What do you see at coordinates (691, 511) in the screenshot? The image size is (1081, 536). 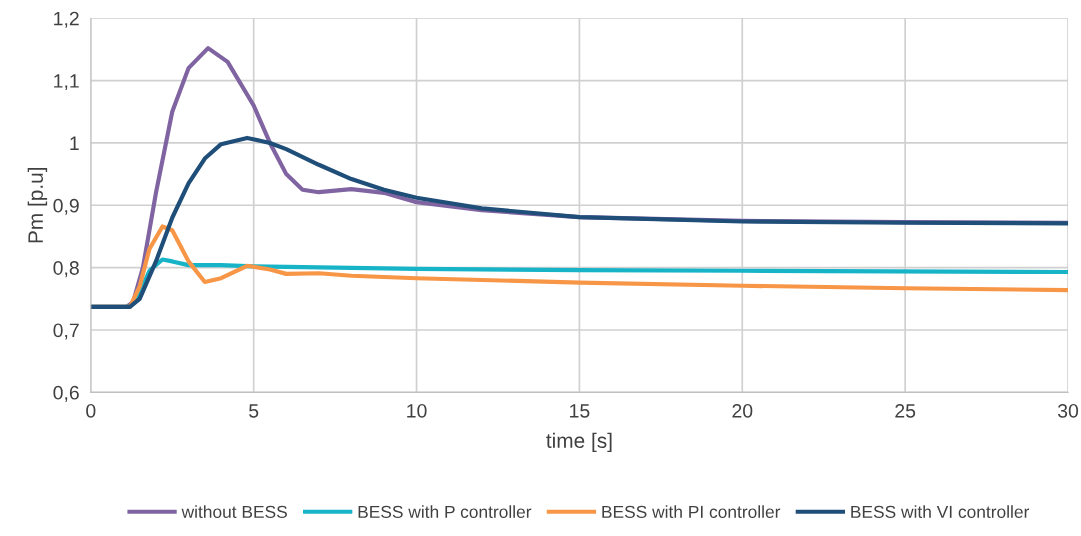 I see `legend-label: BESS with PI controller` at bounding box center [691, 511].